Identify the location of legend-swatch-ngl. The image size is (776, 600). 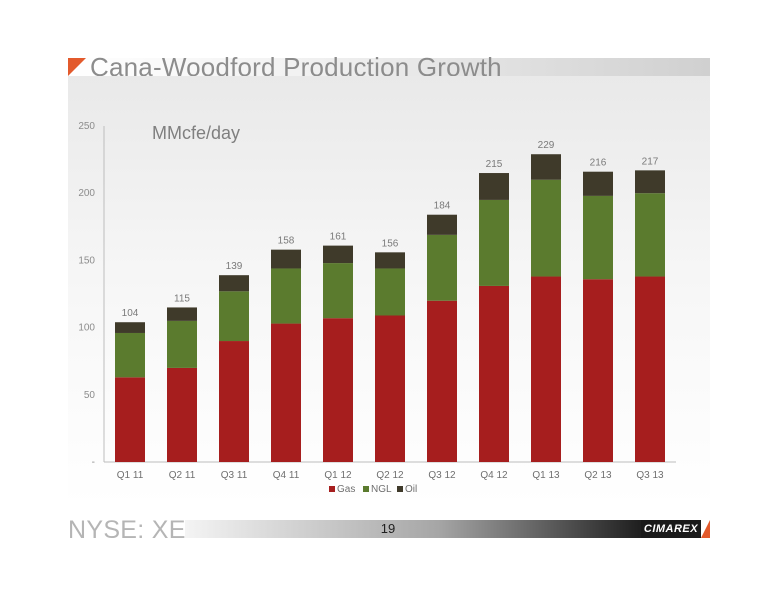
(366, 489).